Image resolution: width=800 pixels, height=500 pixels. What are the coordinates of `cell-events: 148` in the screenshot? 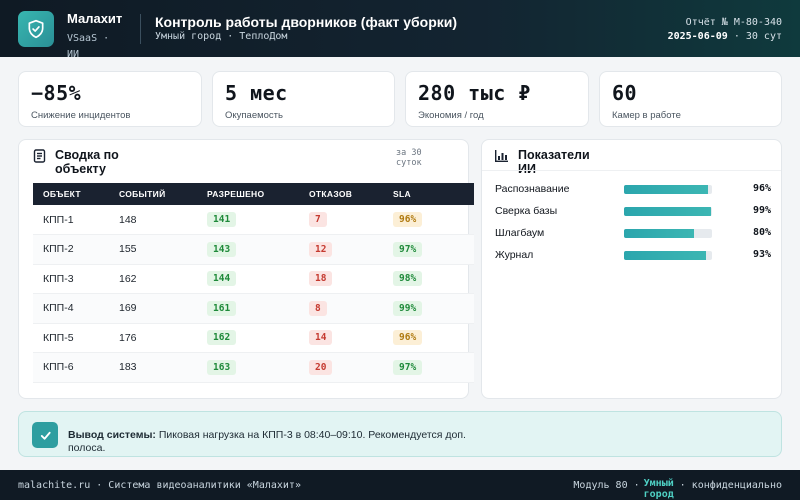 It's located at (153, 220).